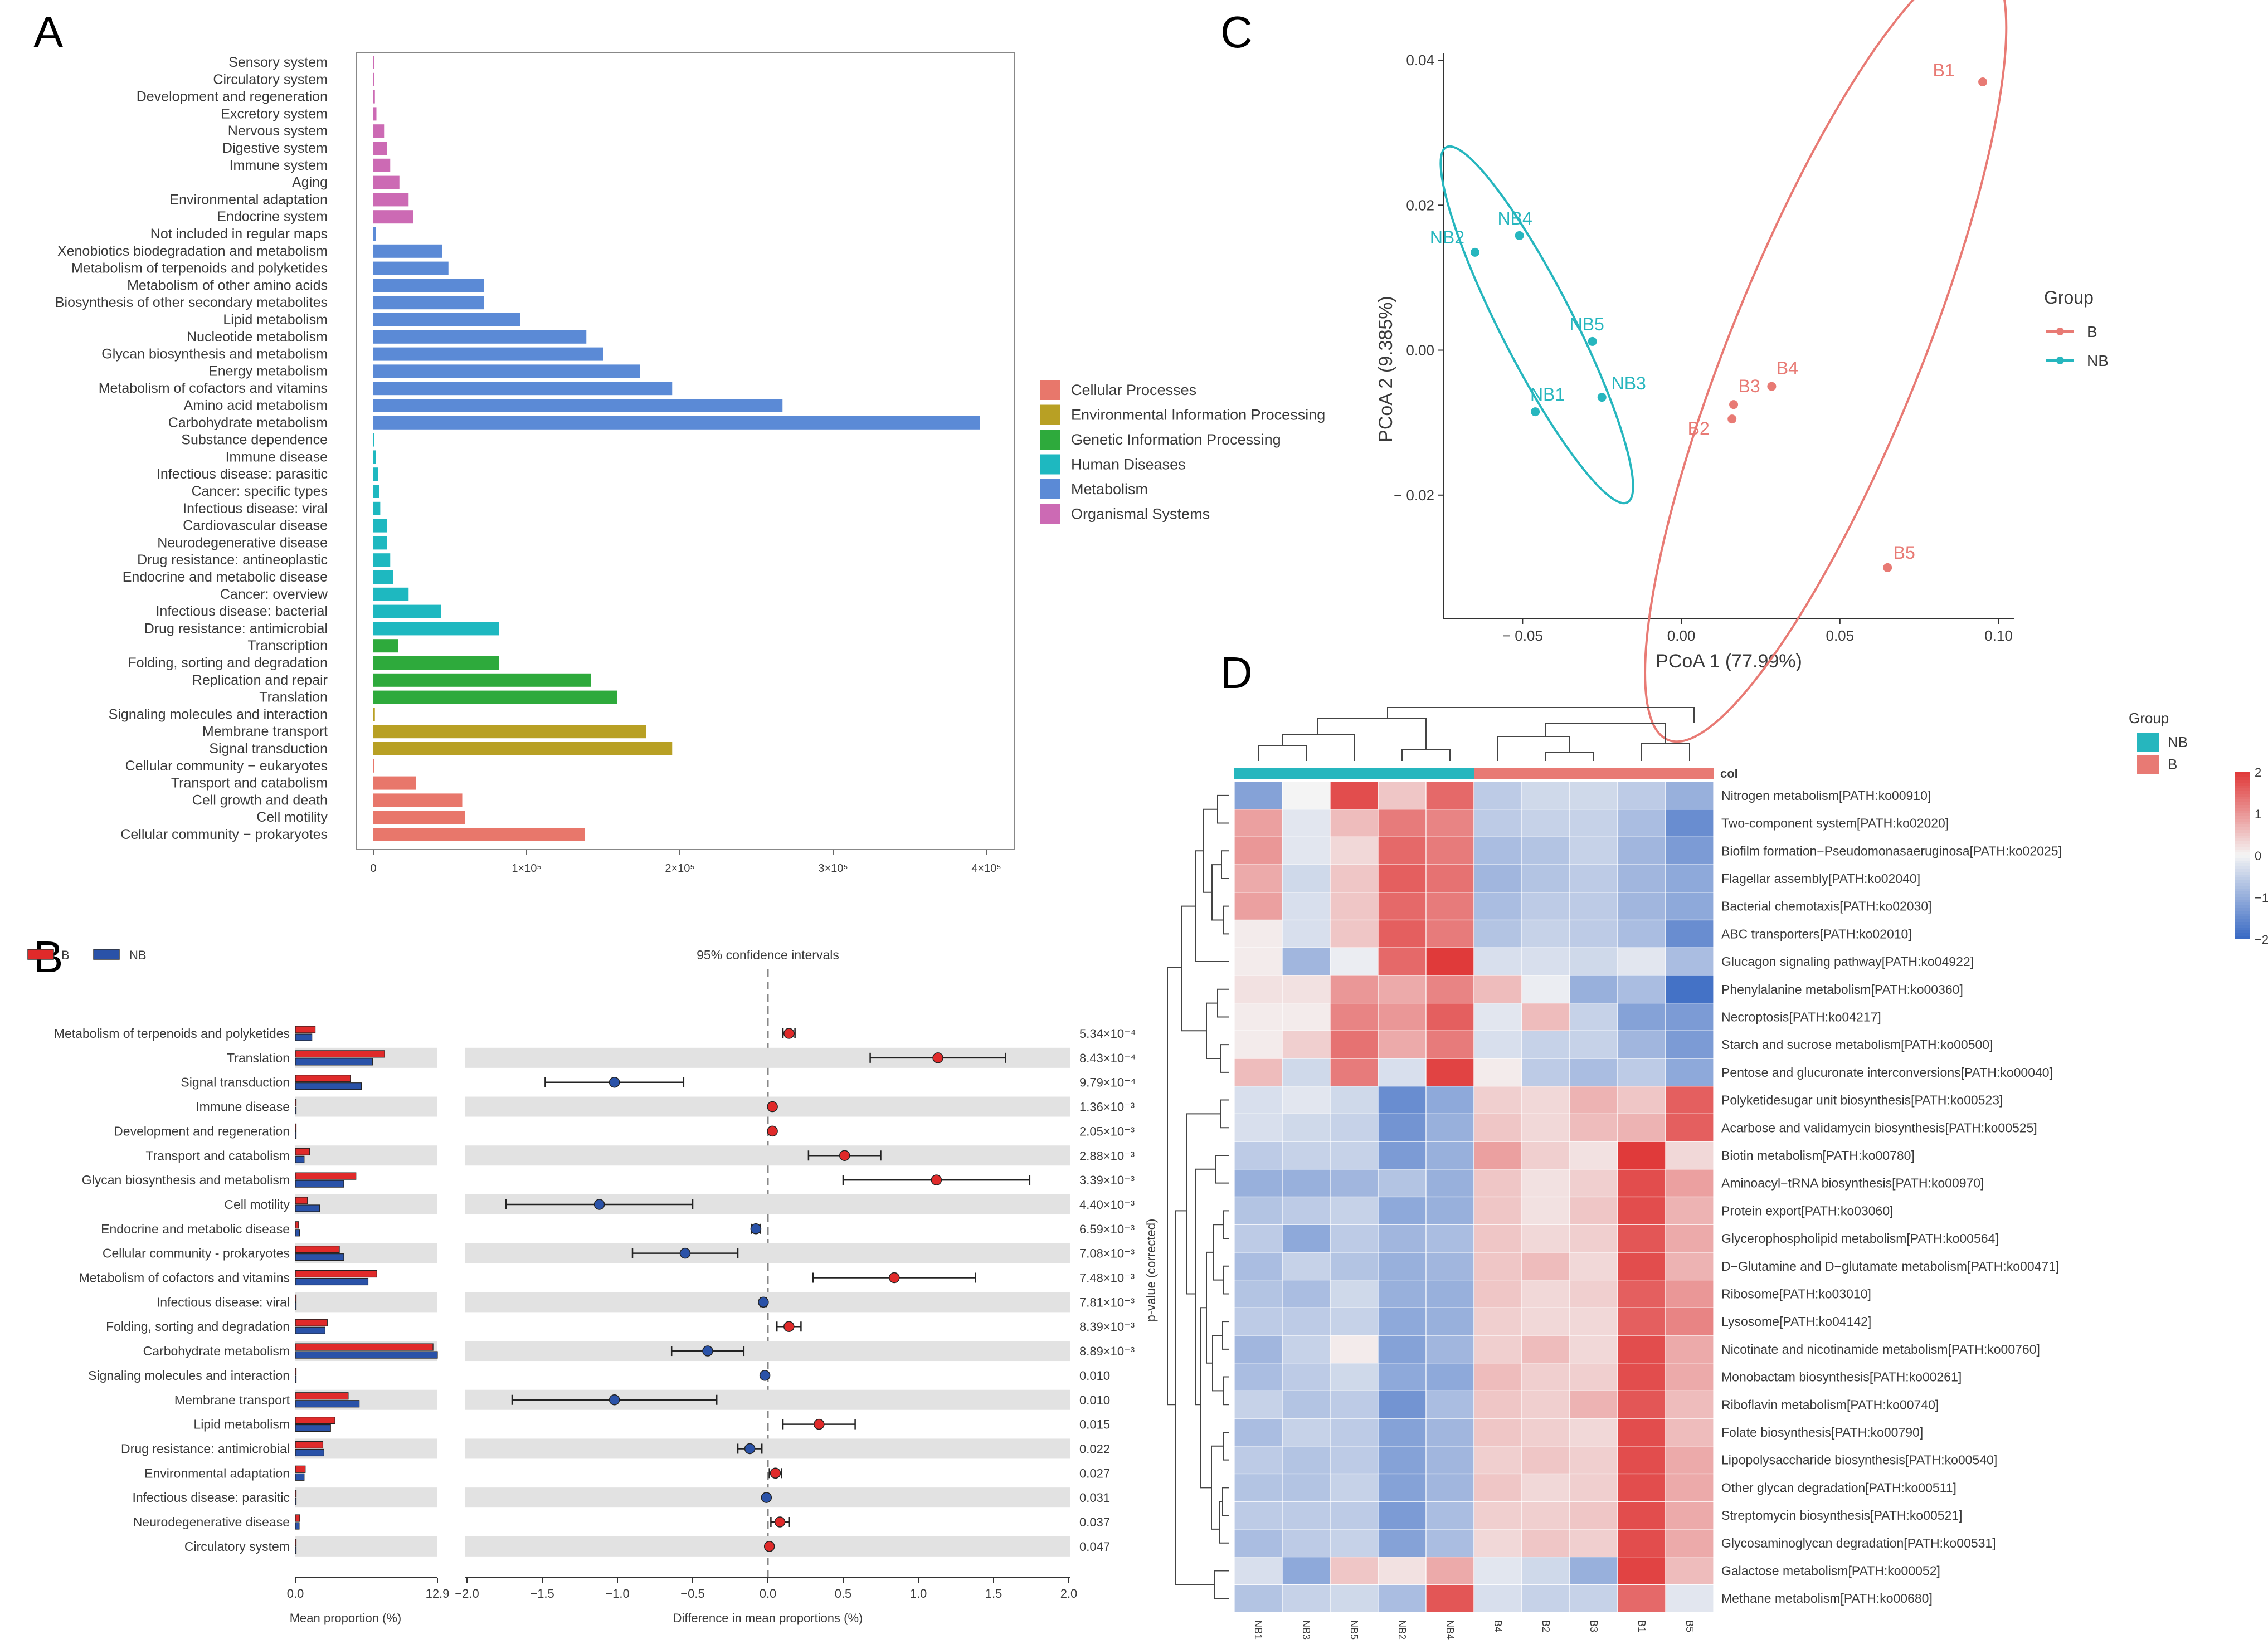 Image resolution: width=2268 pixels, height=1649 pixels. I want to click on legend-label: Human Diseases, so click(1128, 465).